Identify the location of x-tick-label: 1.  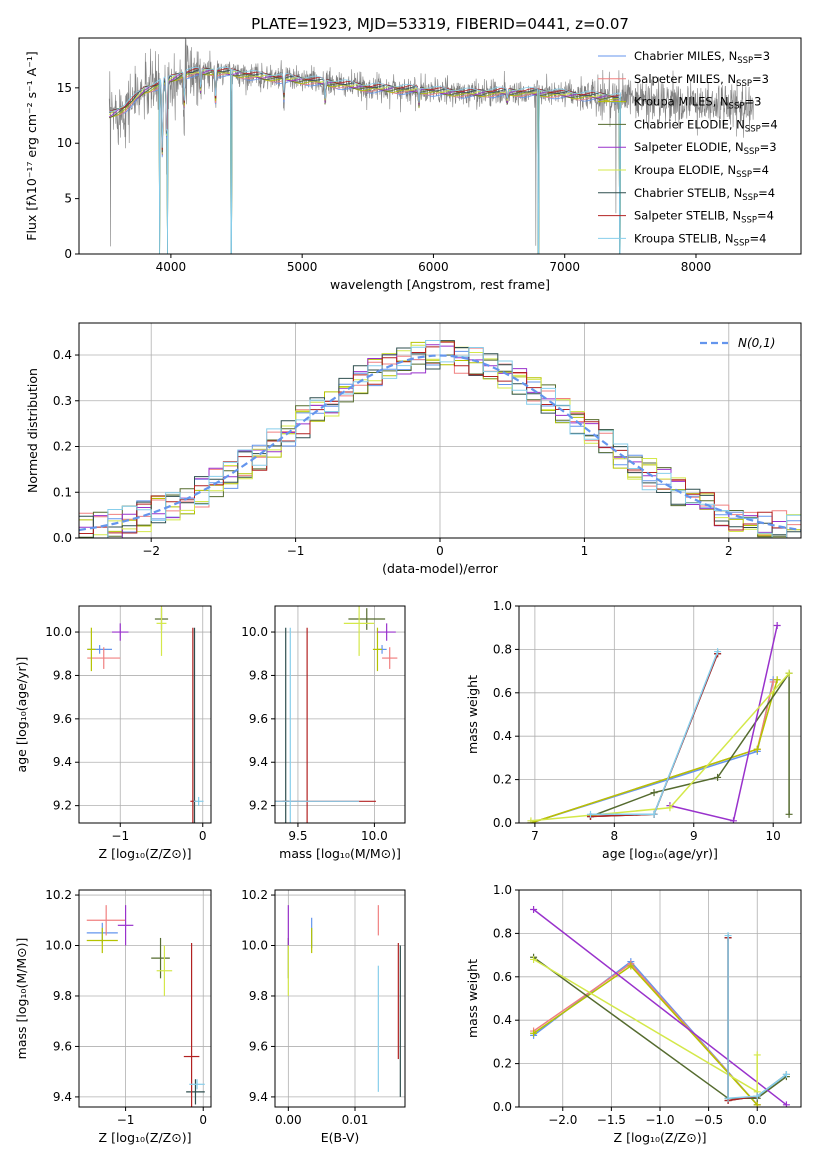
(585, 551).